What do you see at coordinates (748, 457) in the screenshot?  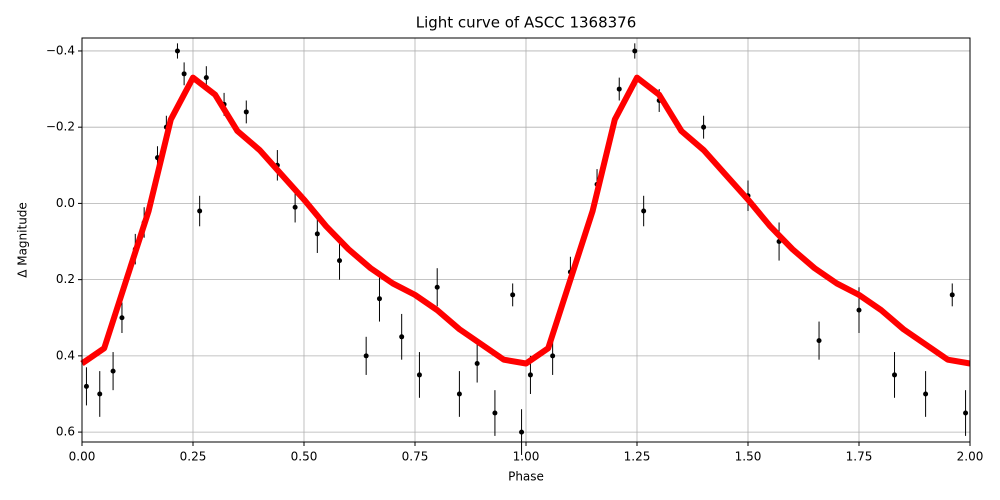 I see `x-tick-label: 1.50` at bounding box center [748, 457].